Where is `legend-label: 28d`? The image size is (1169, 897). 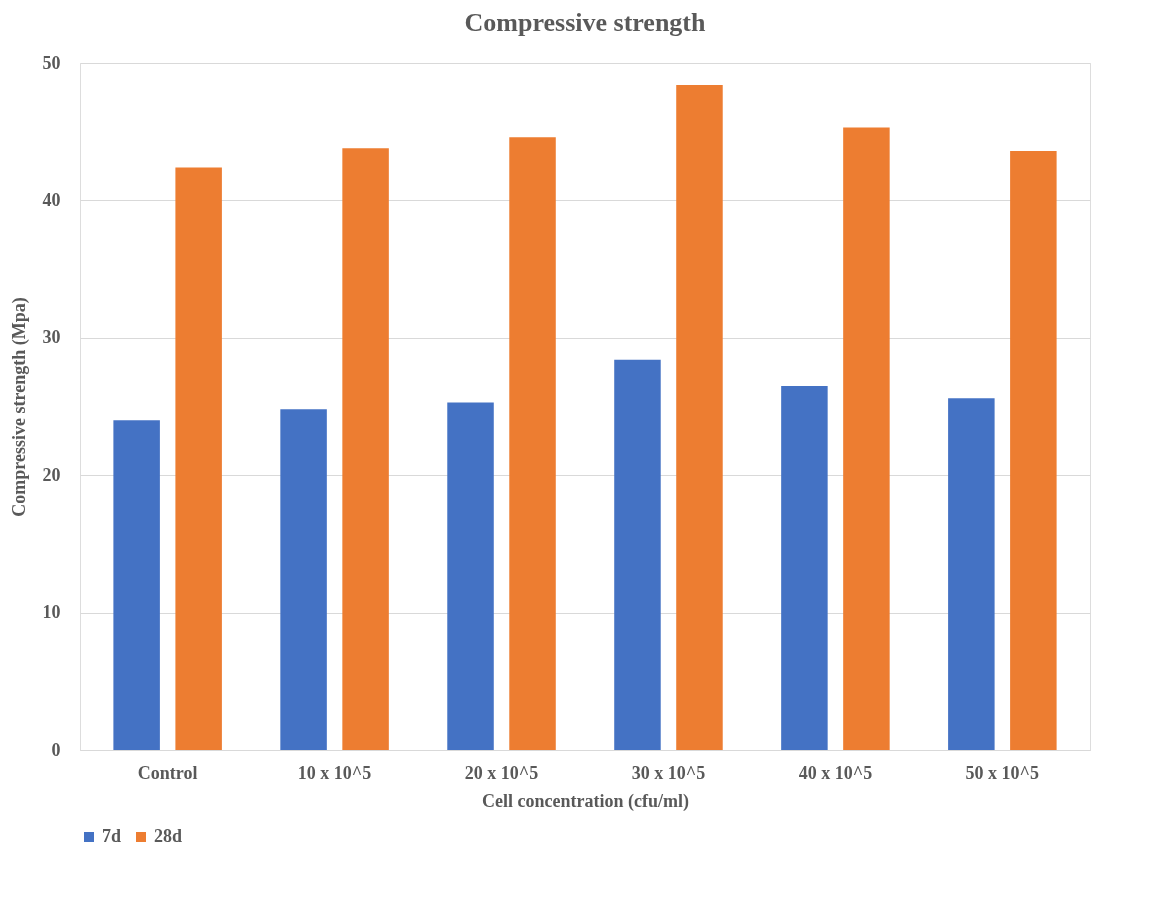
legend-label: 28d is located at coordinates (168, 836).